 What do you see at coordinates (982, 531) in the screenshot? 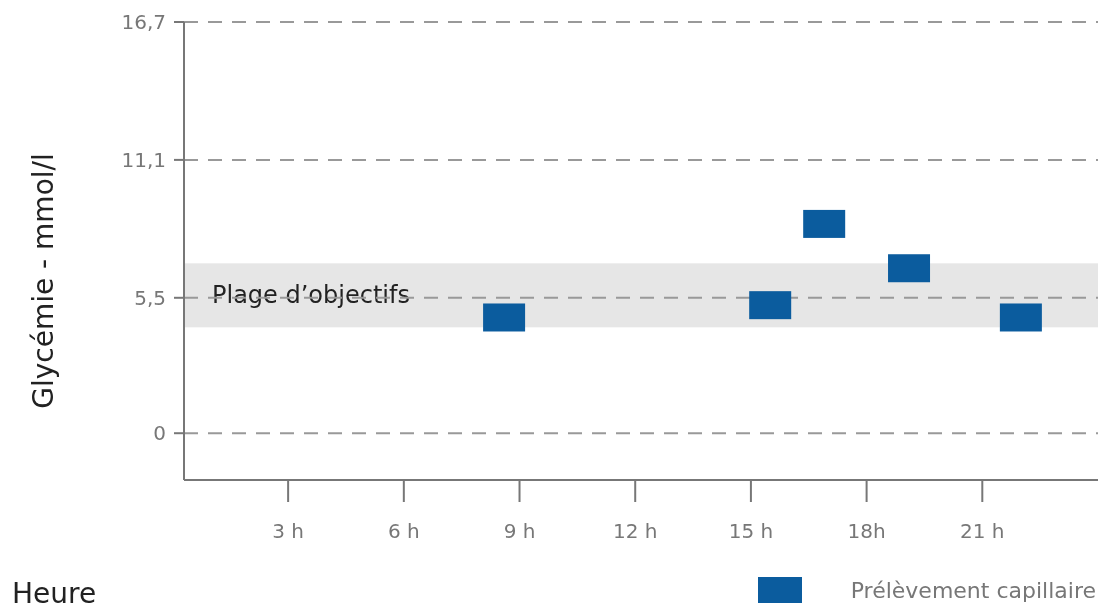
I see `x-tick-label: 21 h` at bounding box center [982, 531].